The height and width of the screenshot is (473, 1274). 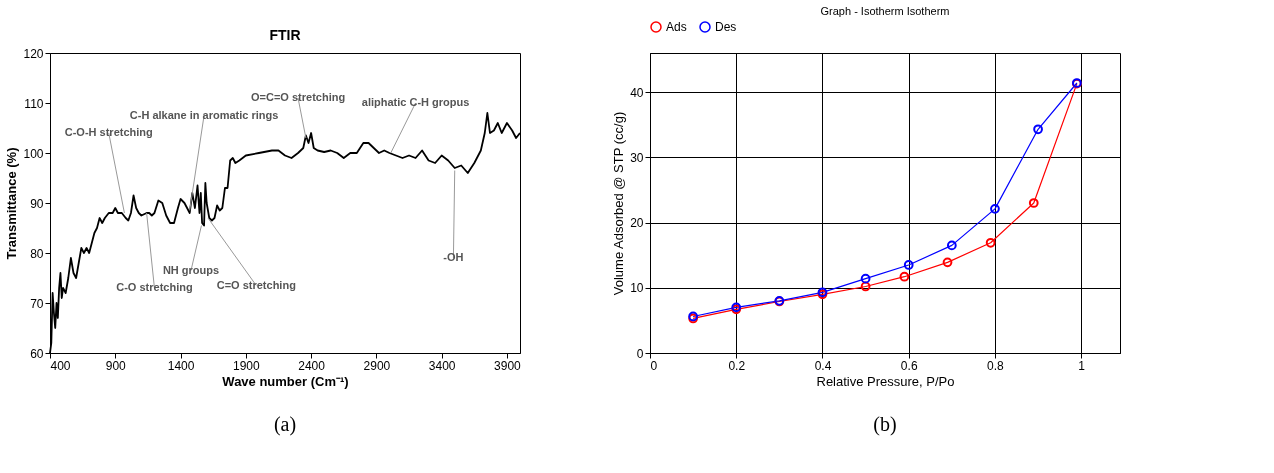 I want to click on x-tick-label: 0, so click(x=654, y=365).